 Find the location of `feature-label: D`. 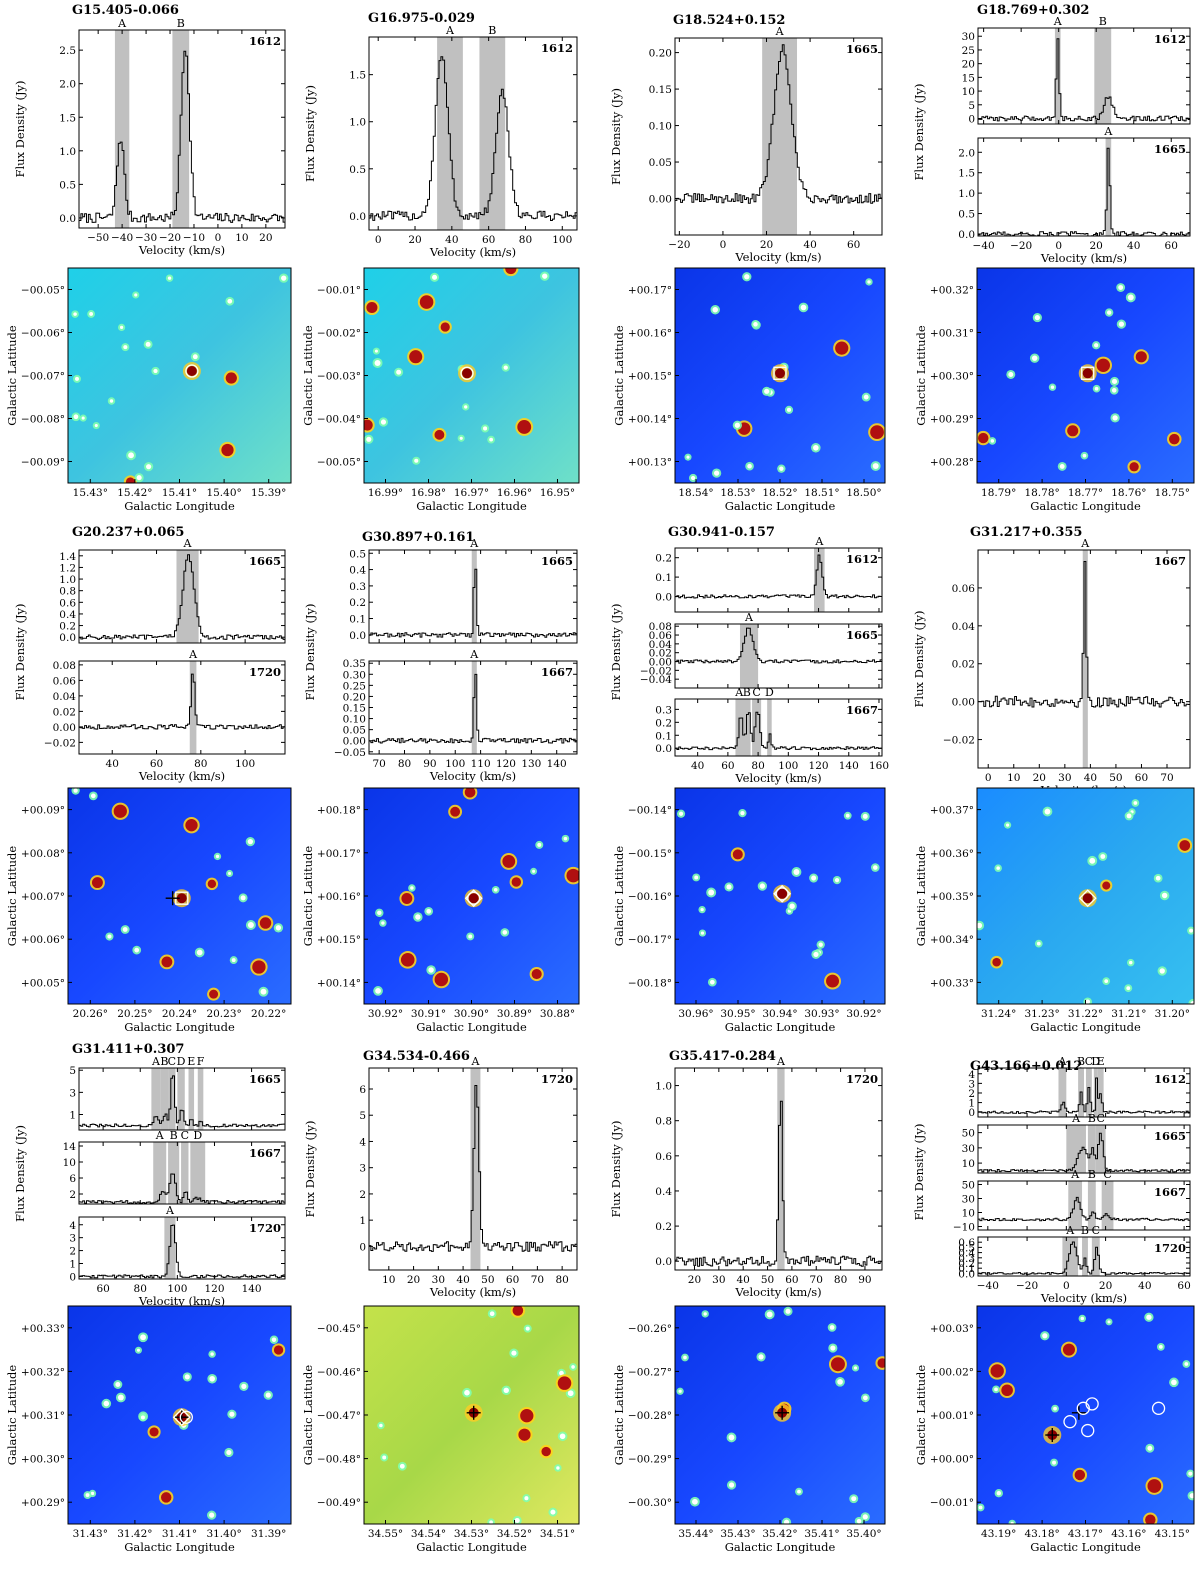

feature-label: D is located at coordinates (197, 1135).